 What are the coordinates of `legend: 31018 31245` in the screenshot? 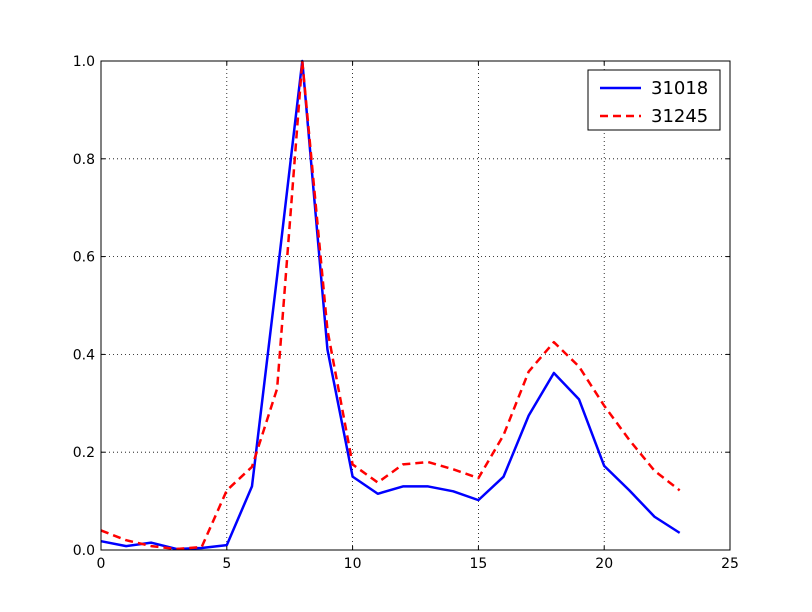 It's located at (654, 100).